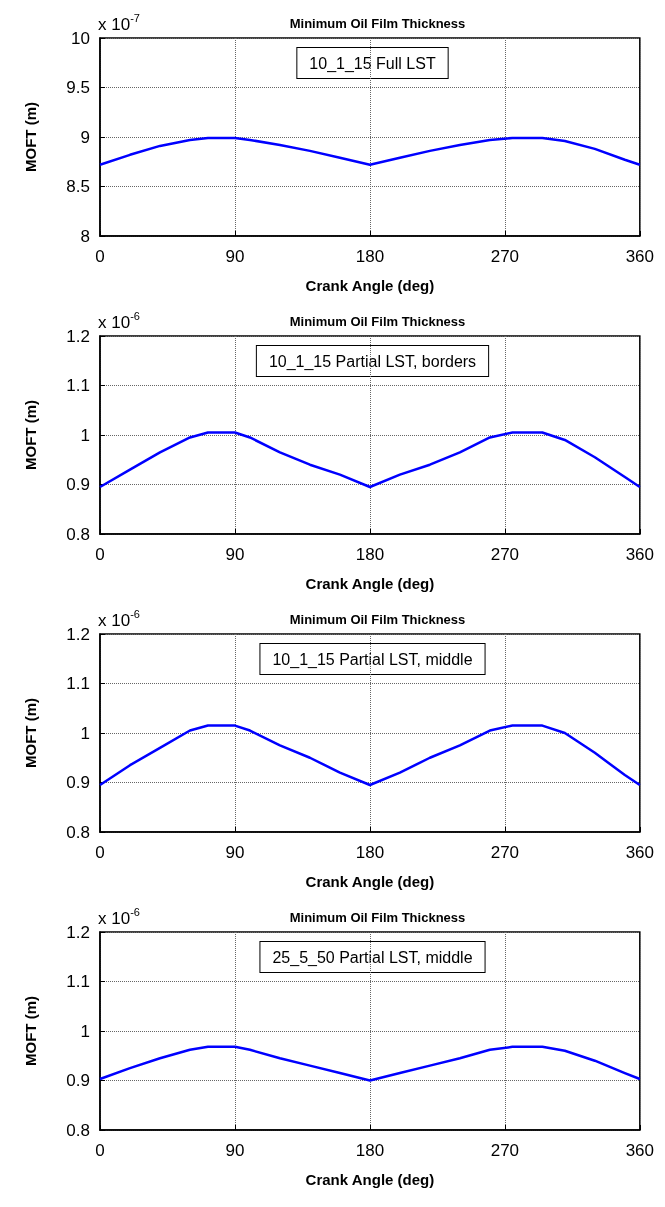  What do you see at coordinates (85, 137) in the screenshot?
I see `y-tick-label: 9` at bounding box center [85, 137].